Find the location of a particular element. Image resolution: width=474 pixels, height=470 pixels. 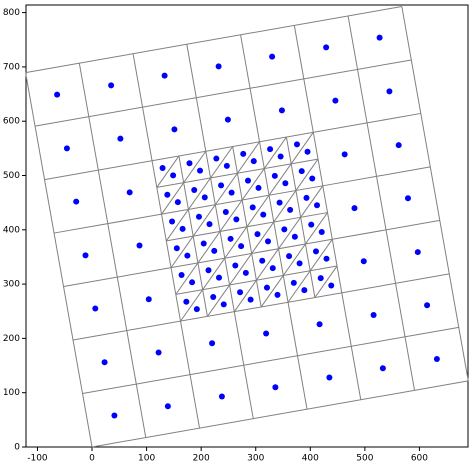

y-tick-label: 800 is located at coordinates (11, 13).